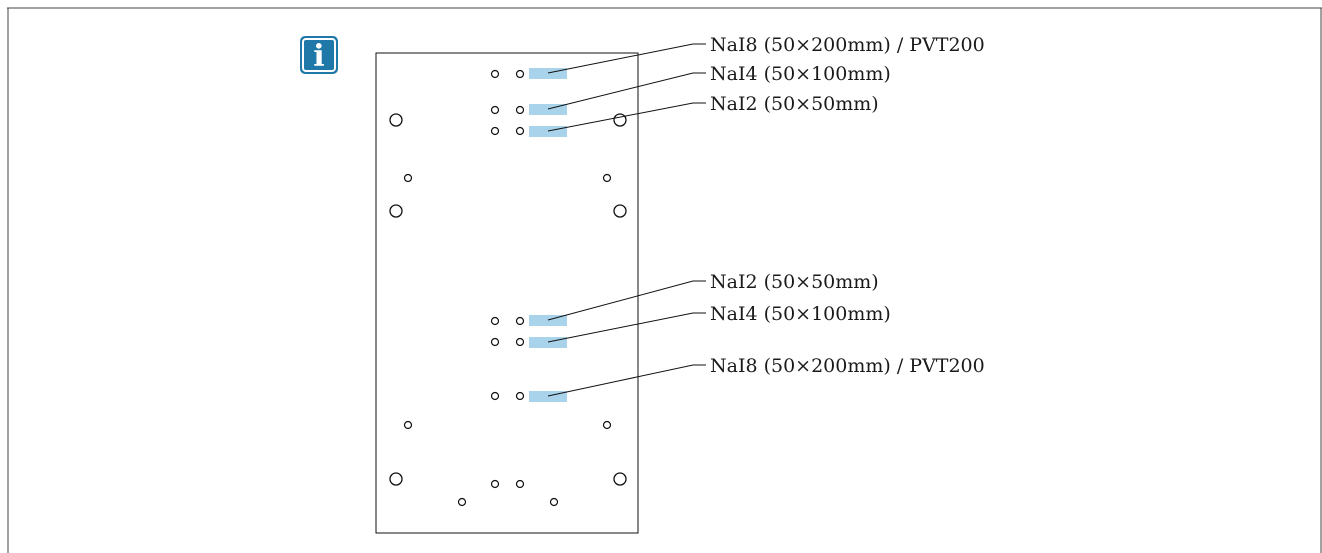 The image size is (1322, 553). I want to click on label-bottom-2: NaI4 (50×100mm), so click(800, 314).